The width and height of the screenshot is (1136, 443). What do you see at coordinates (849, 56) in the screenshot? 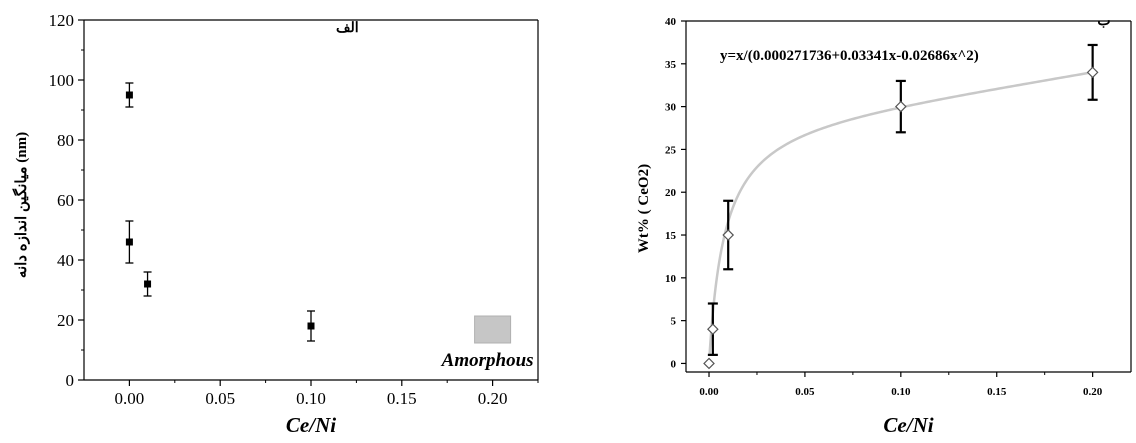
I see `fit-equation: y=x/(0.000271736+0.03341x-0.02686x^2)` at bounding box center [849, 56].